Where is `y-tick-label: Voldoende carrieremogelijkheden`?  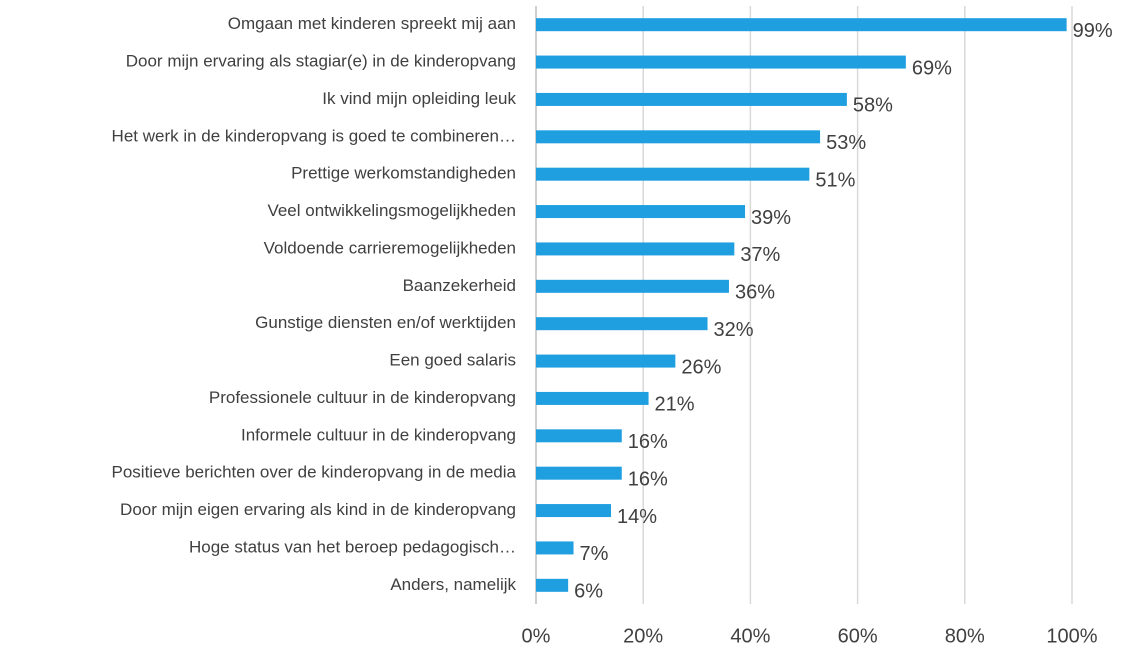
y-tick-label: Voldoende carrieremogelijkheden is located at coordinates (390, 247).